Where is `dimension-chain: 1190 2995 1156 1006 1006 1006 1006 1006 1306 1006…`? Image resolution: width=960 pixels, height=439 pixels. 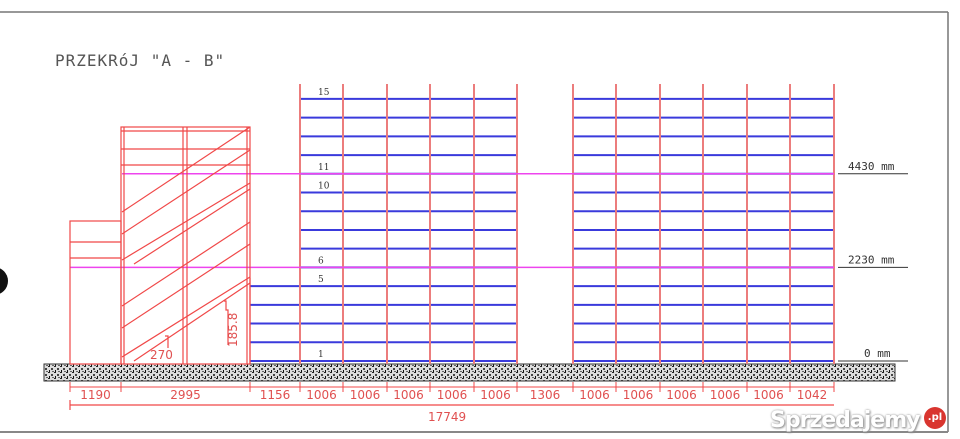 dimension-chain: 1190 2995 1156 1006 1006 1006 1006 1006 1306 1006… is located at coordinates (452, 392).